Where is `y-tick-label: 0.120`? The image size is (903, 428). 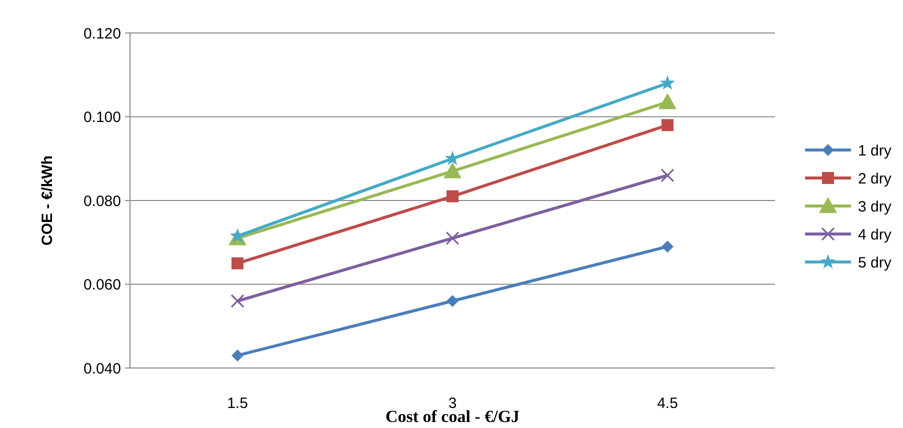
y-tick-label: 0.120 is located at coordinates (102, 33).